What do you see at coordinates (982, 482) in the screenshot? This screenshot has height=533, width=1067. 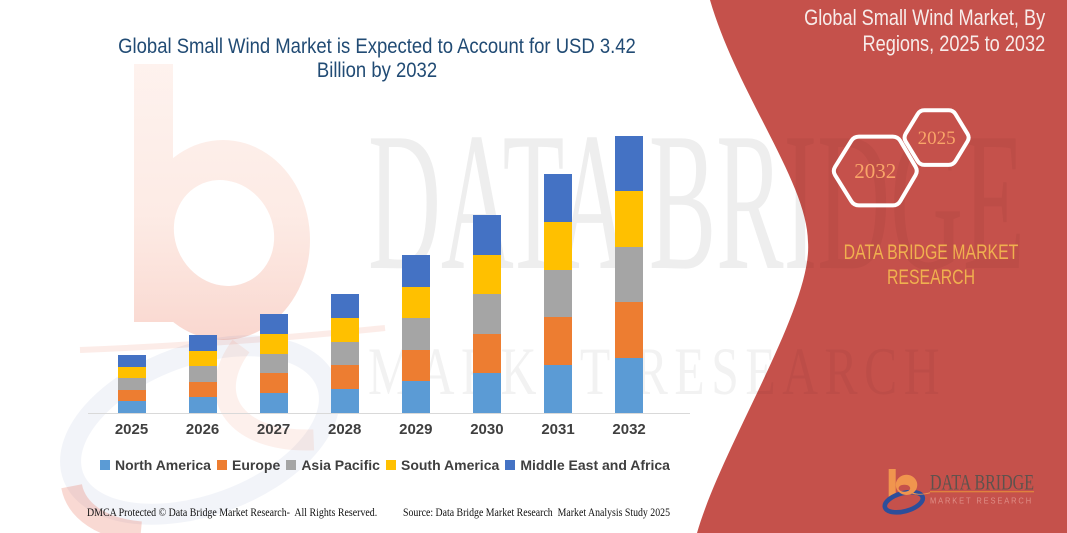 I see `svg-text: DATA BRIDGE` at bounding box center [982, 482].